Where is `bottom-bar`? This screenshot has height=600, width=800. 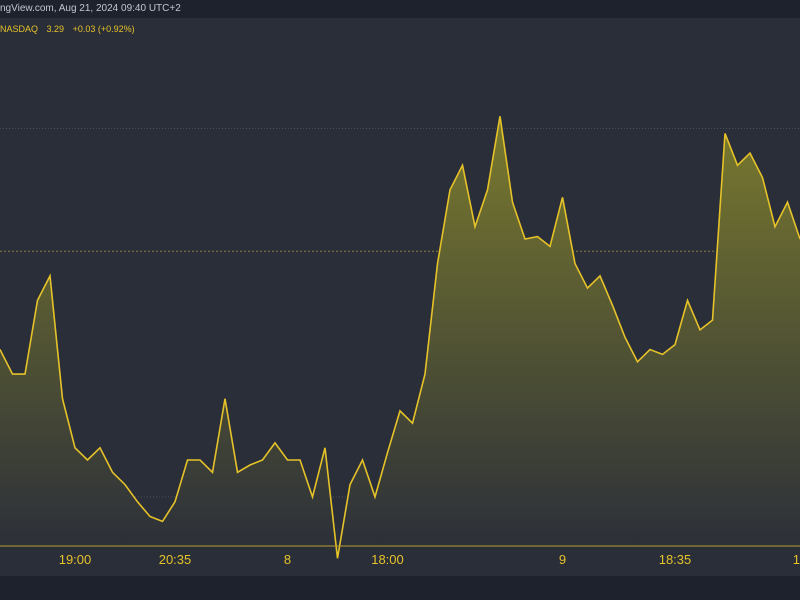 bottom-bar is located at coordinates (400, 588).